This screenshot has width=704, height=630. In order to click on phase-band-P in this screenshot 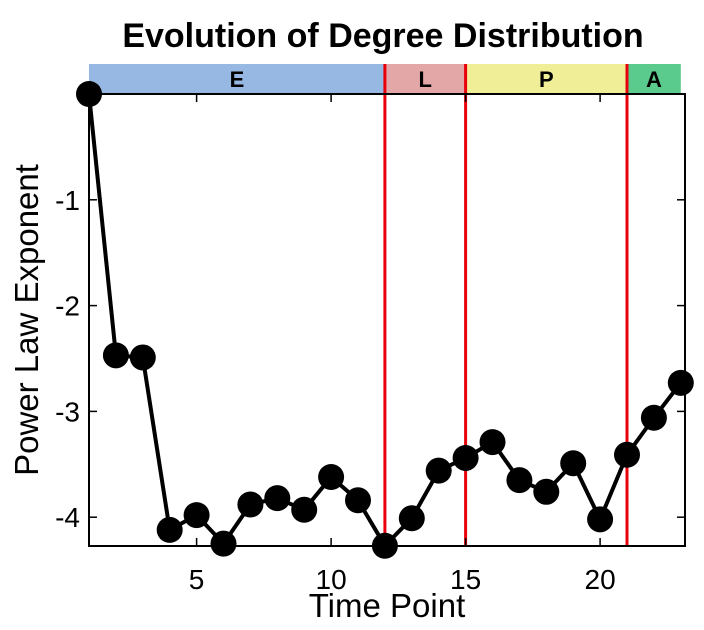, I will do `click(546, 79)`.